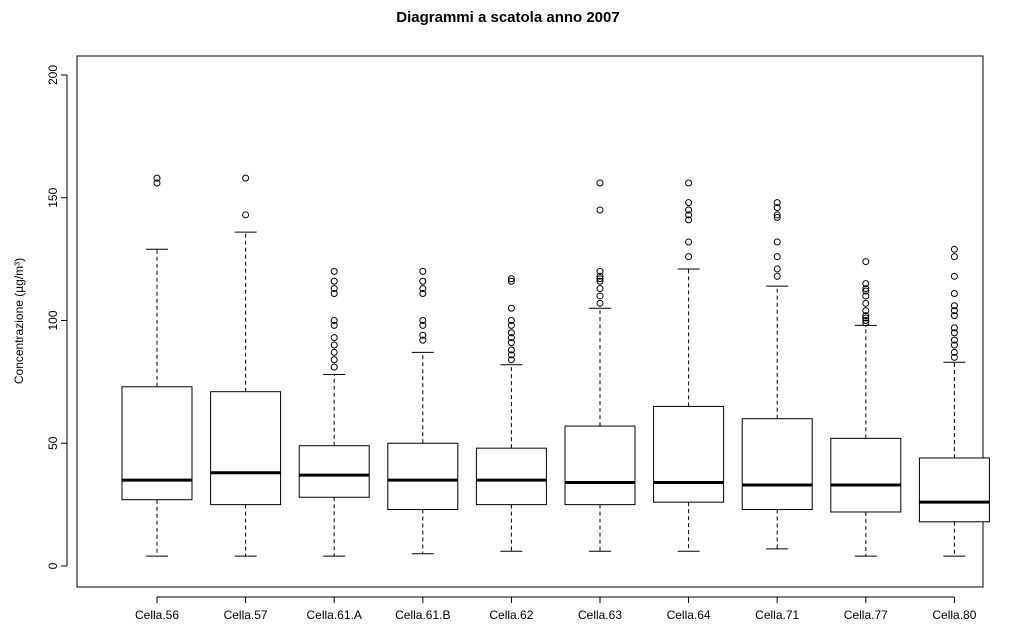 The width and height of the screenshot is (1016, 625). What do you see at coordinates (511, 615) in the screenshot?
I see `x-tick-label: Cella.62` at bounding box center [511, 615].